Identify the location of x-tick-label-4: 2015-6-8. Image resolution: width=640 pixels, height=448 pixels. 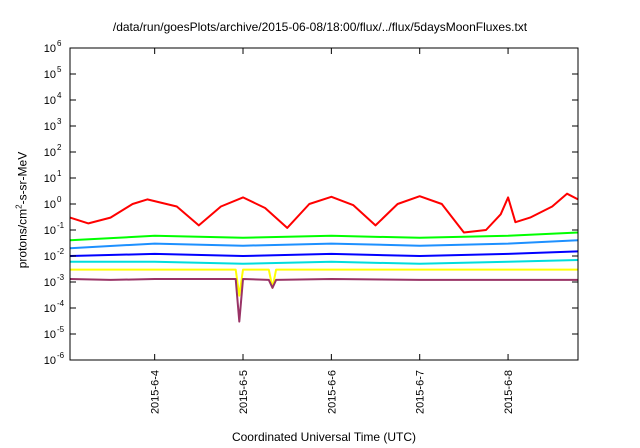
(509, 392).